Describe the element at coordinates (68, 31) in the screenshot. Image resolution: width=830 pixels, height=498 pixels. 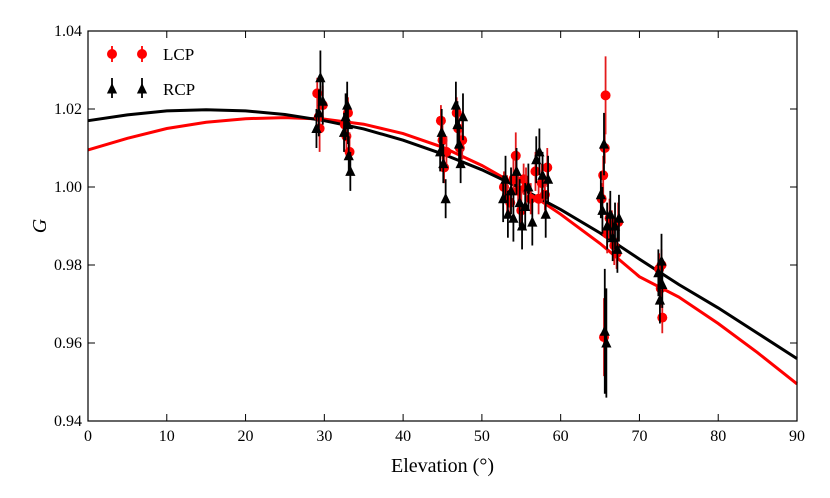
I see `y-tick-label: 1.04` at that location.